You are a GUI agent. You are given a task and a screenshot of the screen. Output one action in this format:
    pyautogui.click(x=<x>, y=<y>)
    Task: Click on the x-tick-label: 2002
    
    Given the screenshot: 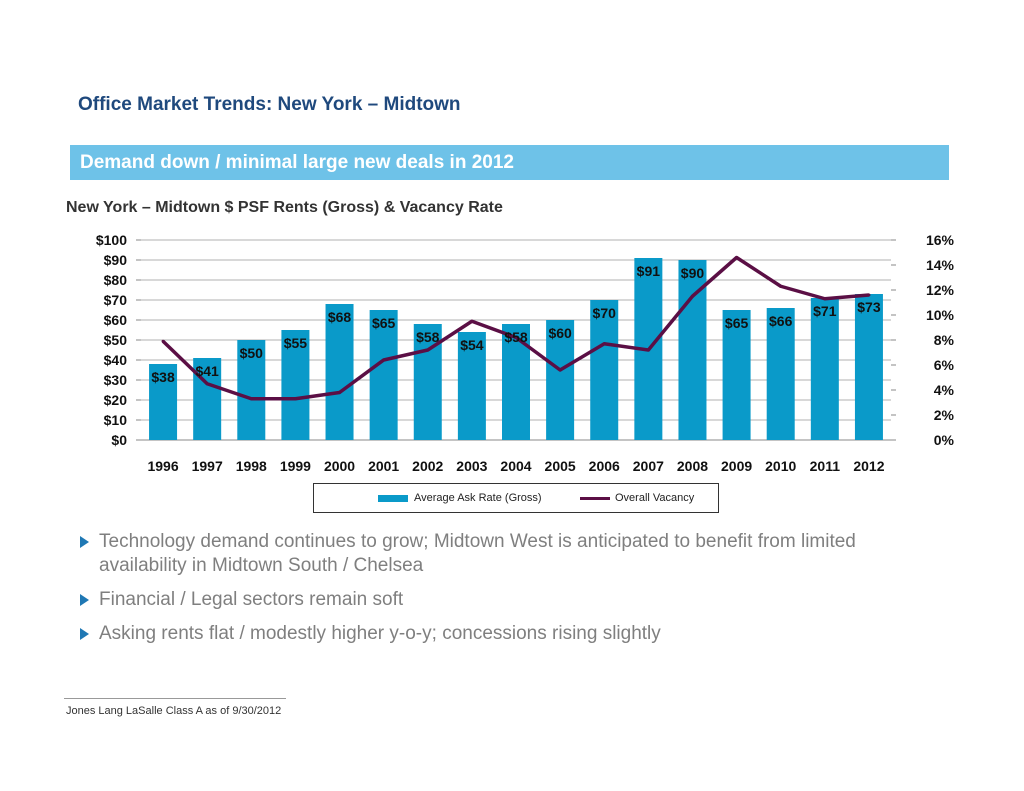 What is the action you would take?
    pyautogui.click(x=427, y=466)
    